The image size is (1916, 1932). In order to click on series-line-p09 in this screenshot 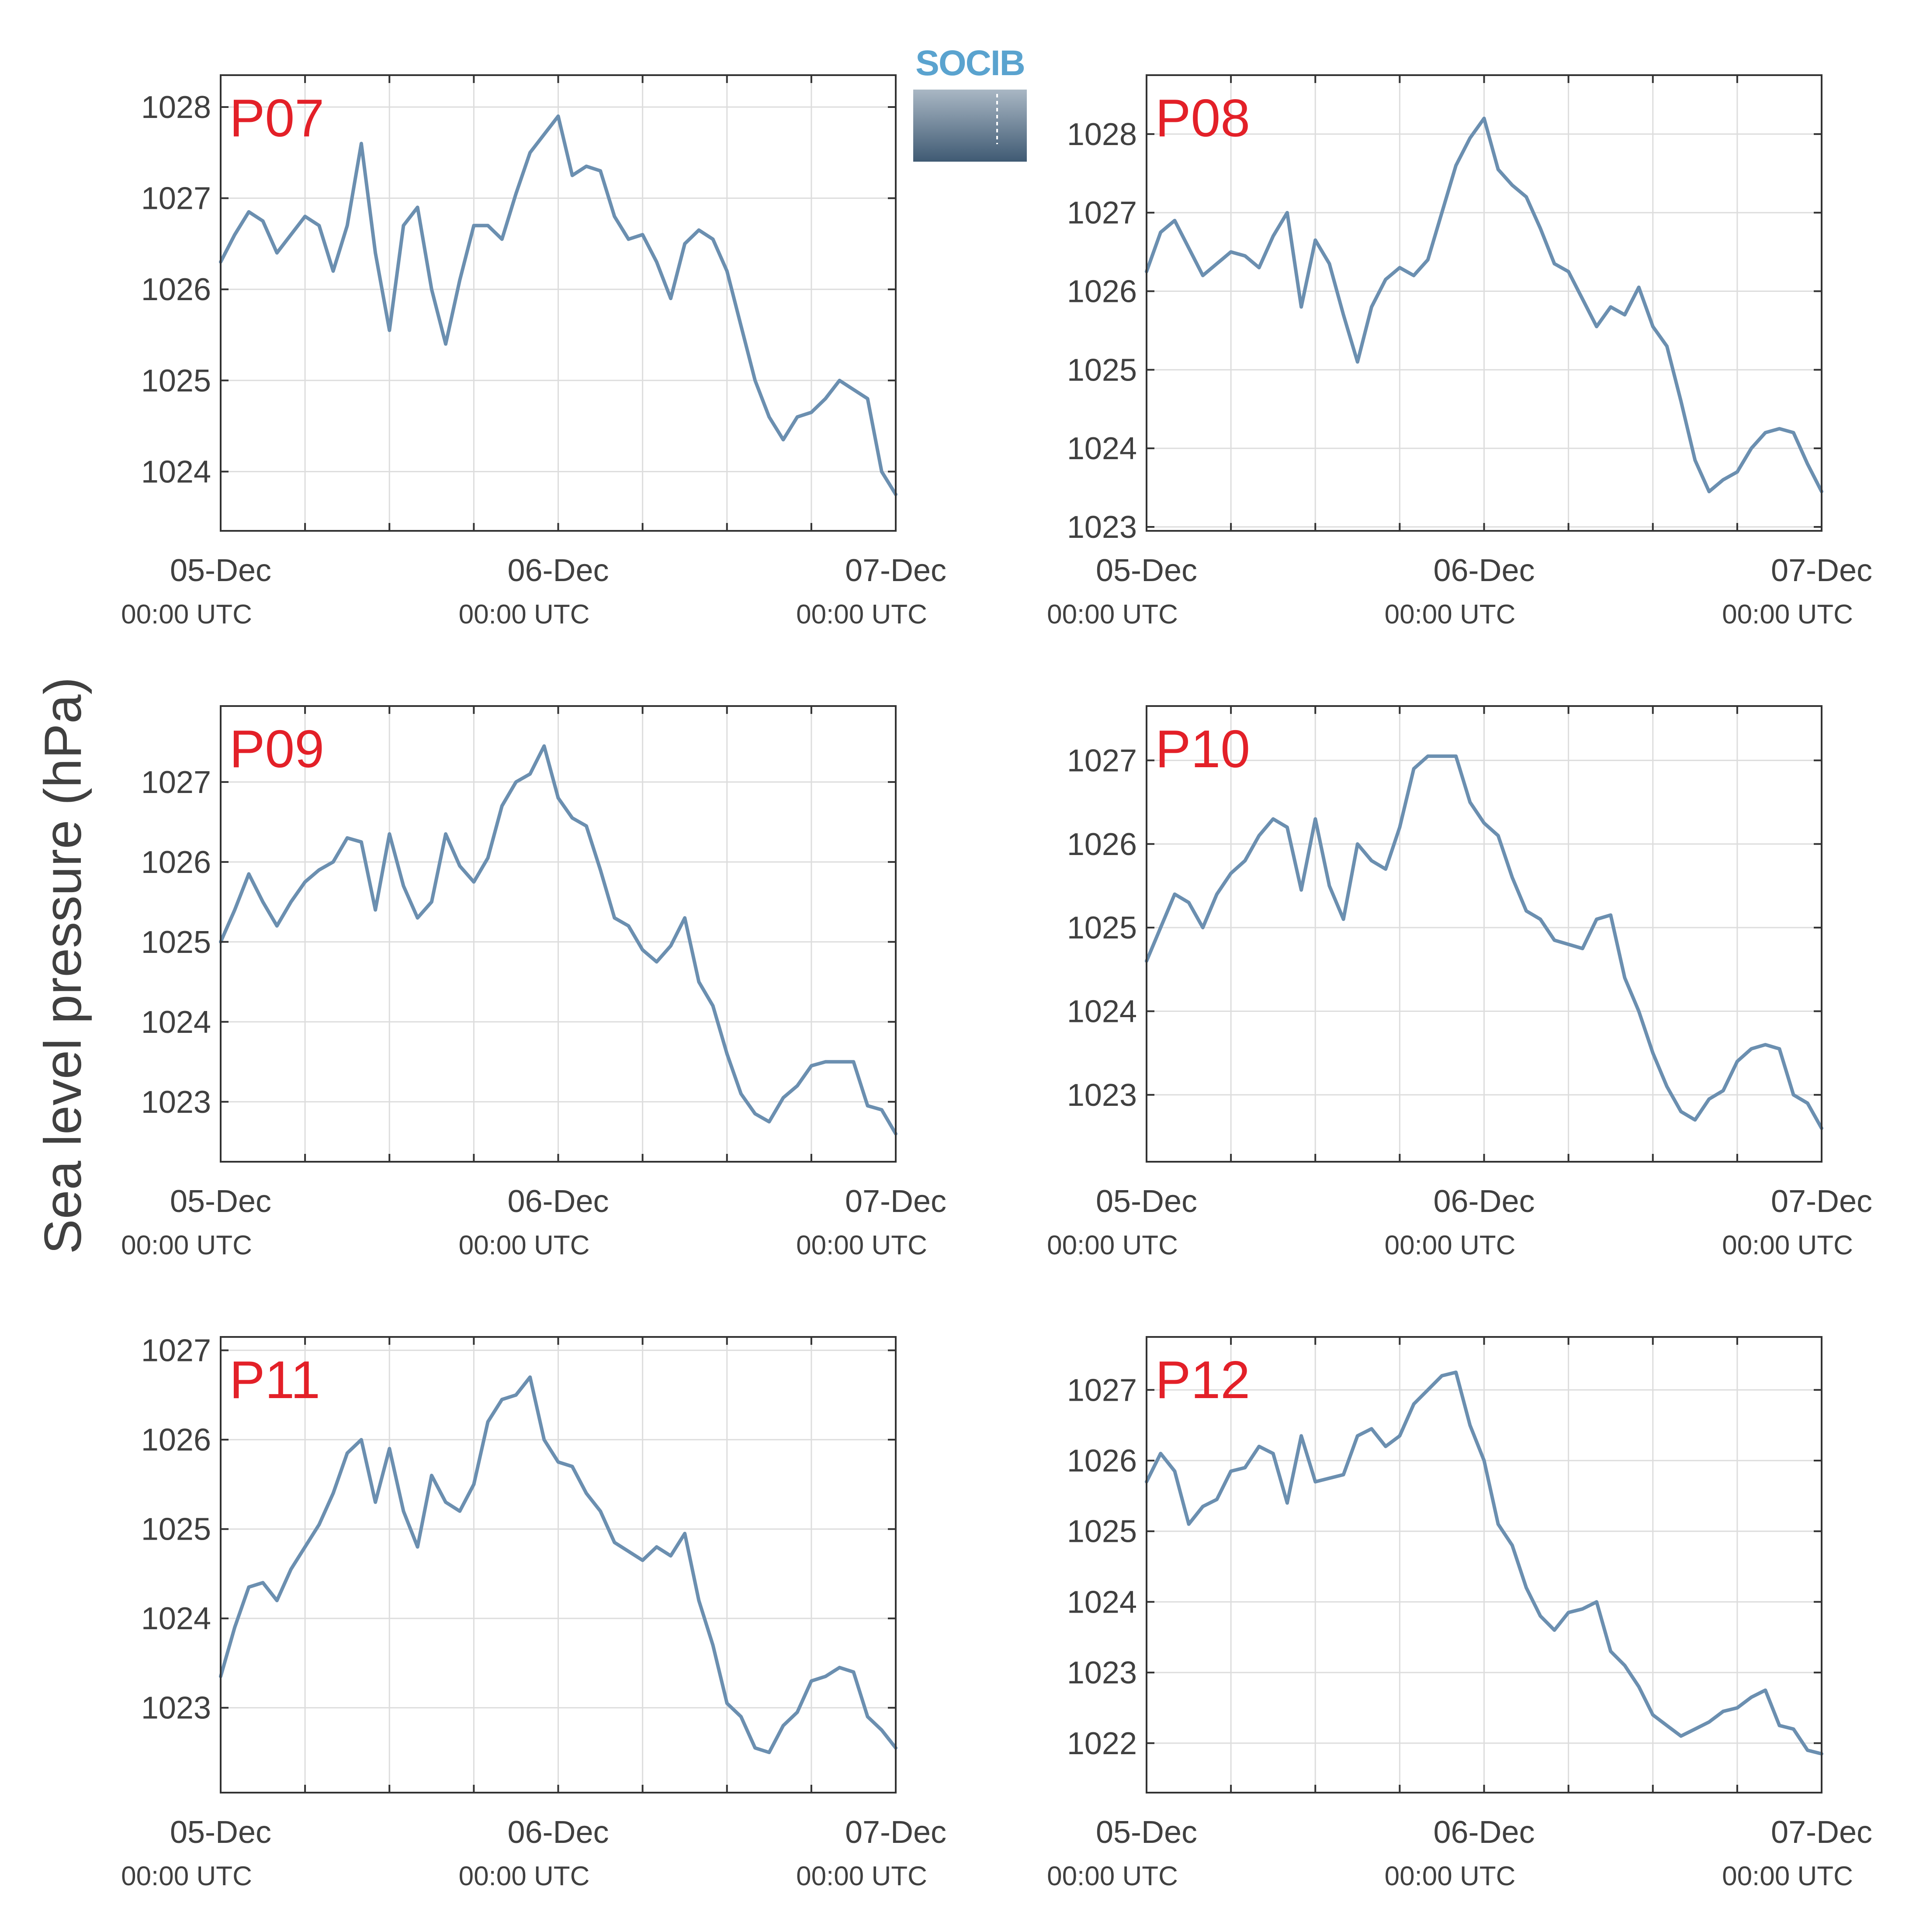, I will do `click(558, 940)`.